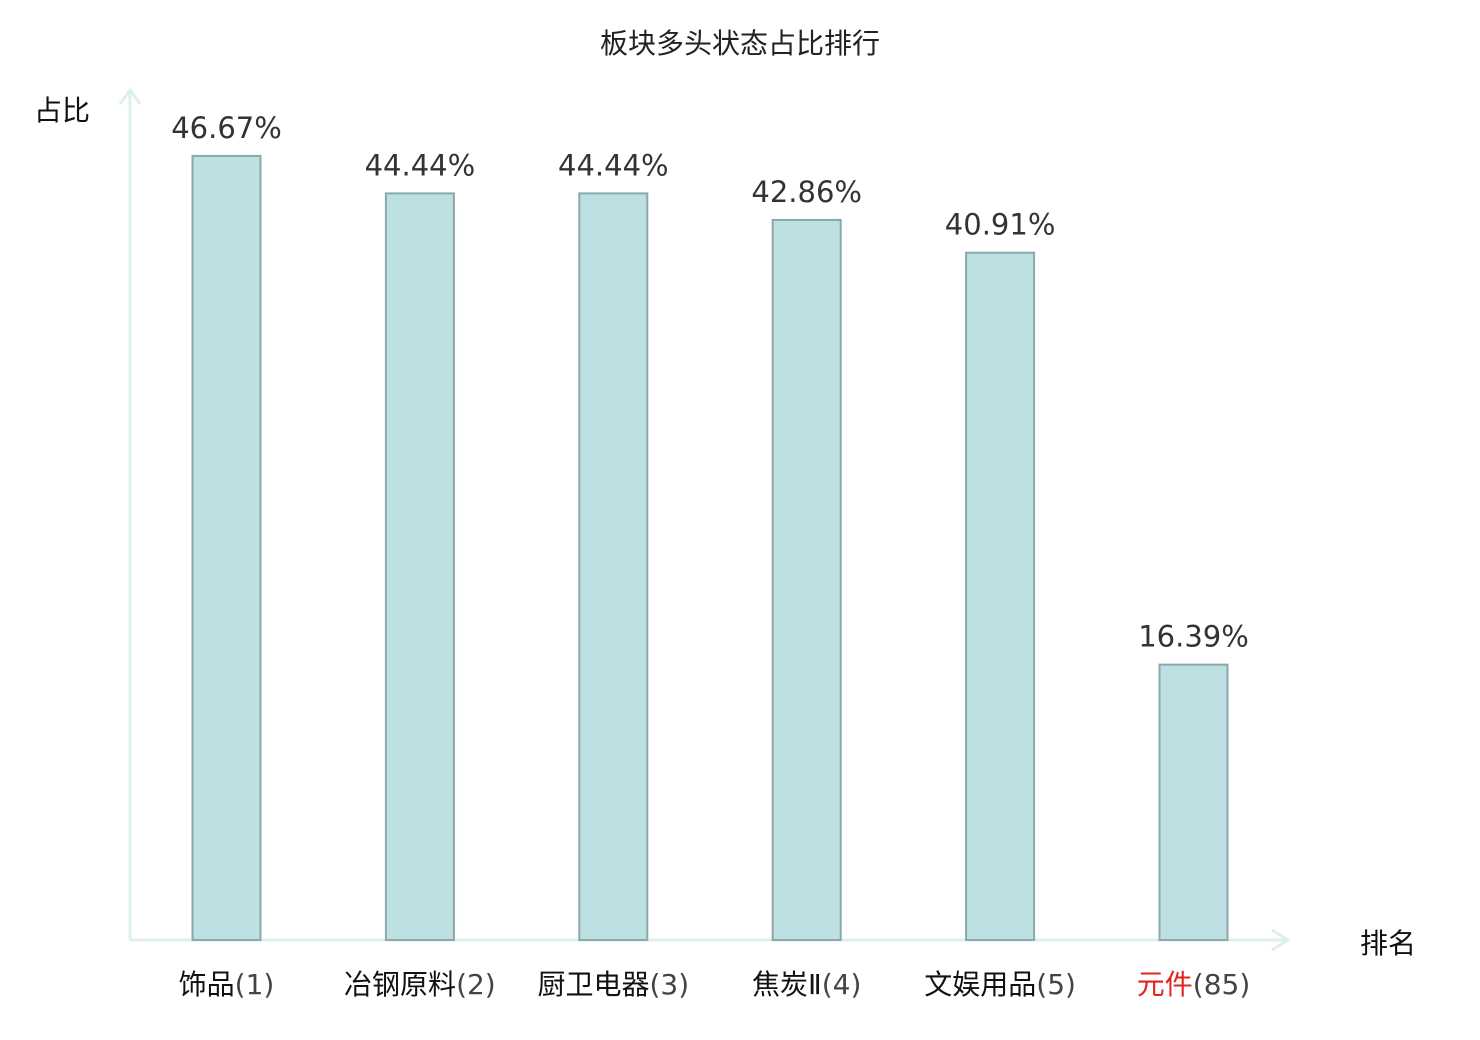 The height and width of the screenshot is (1040, 1480). Describe the element at coordinates (1281, 940) in the screenshot. I see `x-axis-arrow-icon` at that location.